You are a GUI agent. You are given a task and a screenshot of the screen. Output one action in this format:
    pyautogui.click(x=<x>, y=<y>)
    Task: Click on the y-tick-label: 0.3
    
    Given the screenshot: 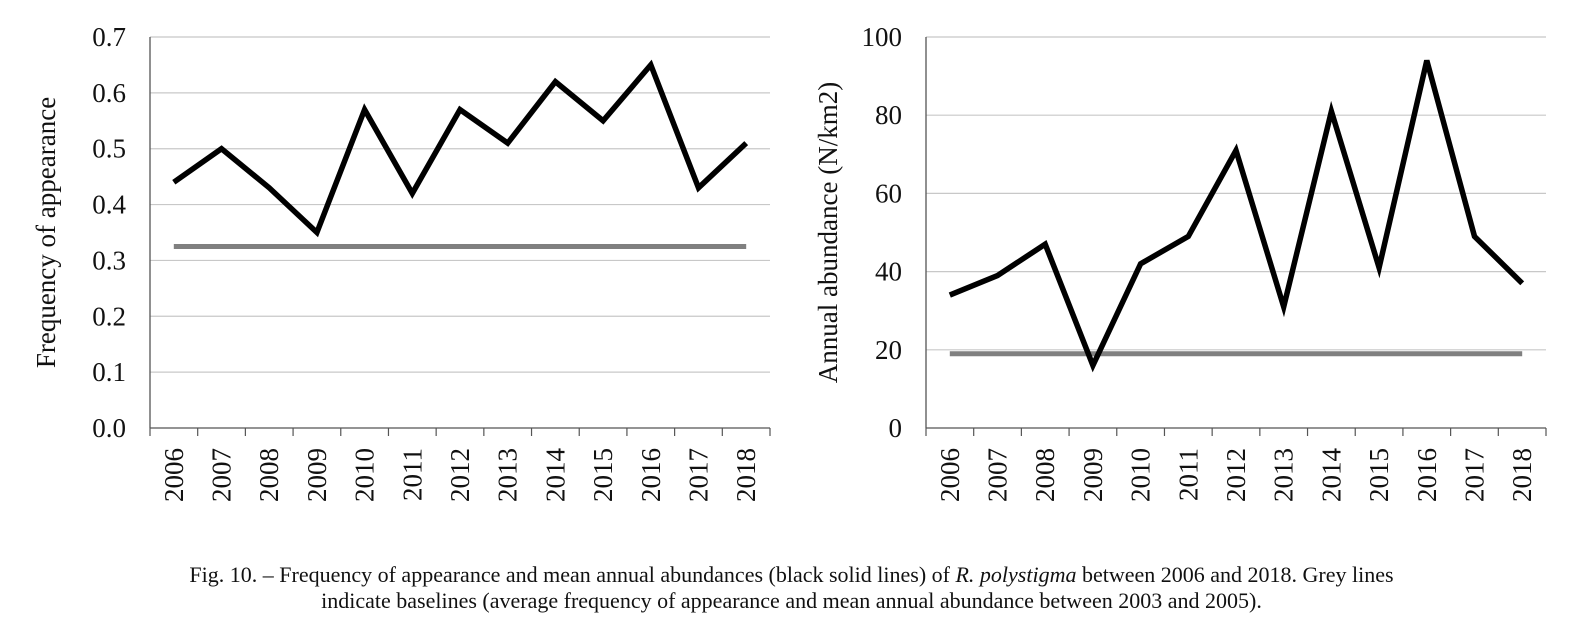 What is the action you would take?
    pyautogui.click(x=109, y=260)
    